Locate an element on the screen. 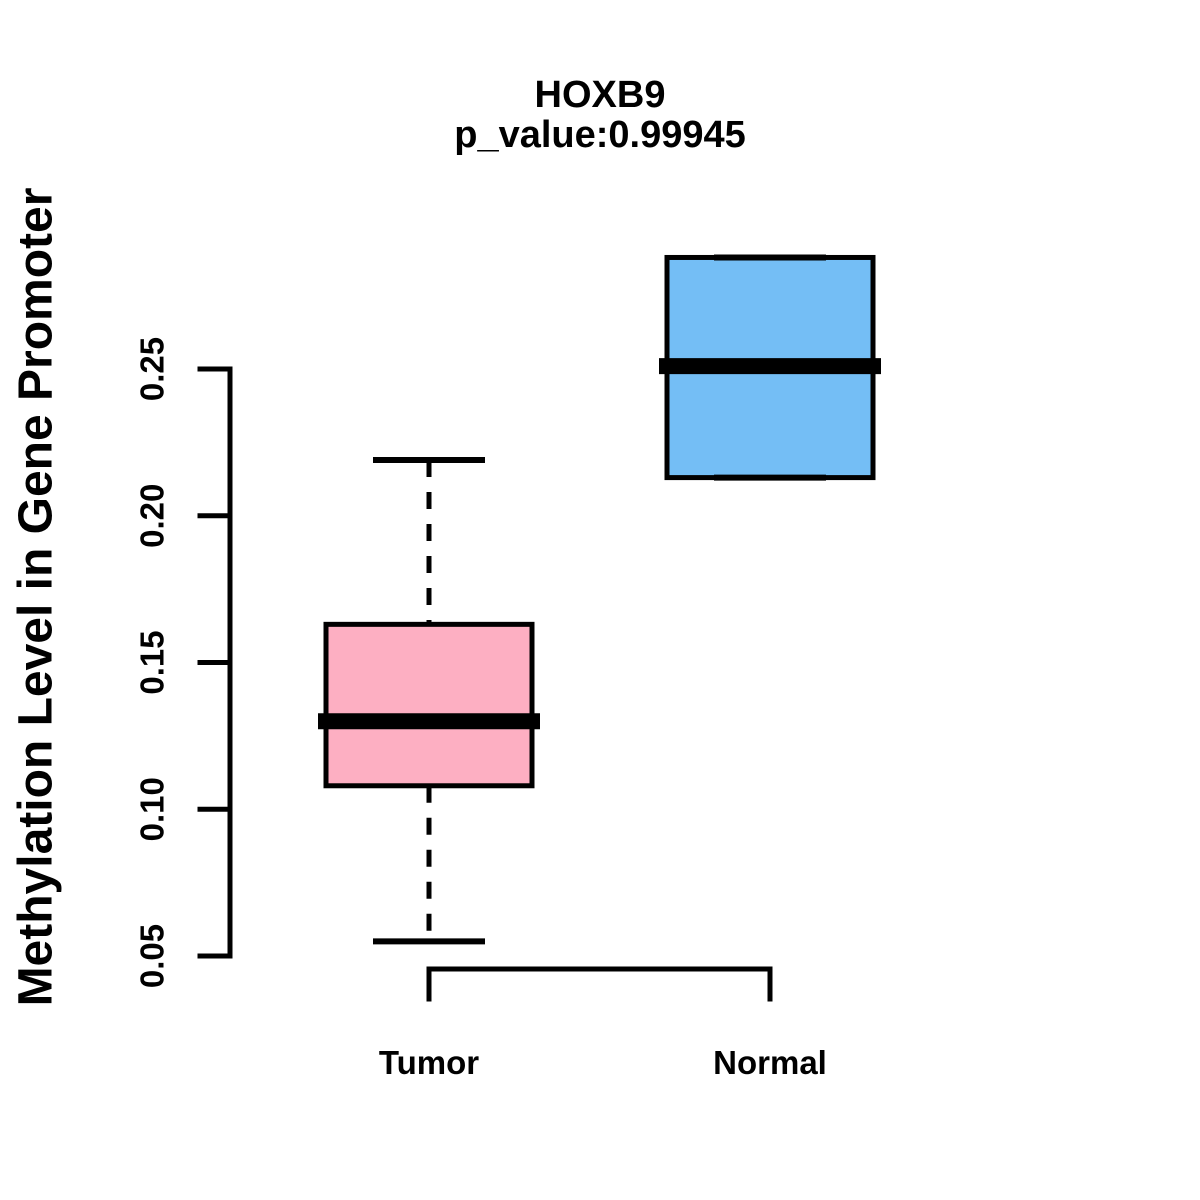 This screenshot has width=1200, height=1200. y-tick-label: 0.20 is located at coordinates (152, 516).